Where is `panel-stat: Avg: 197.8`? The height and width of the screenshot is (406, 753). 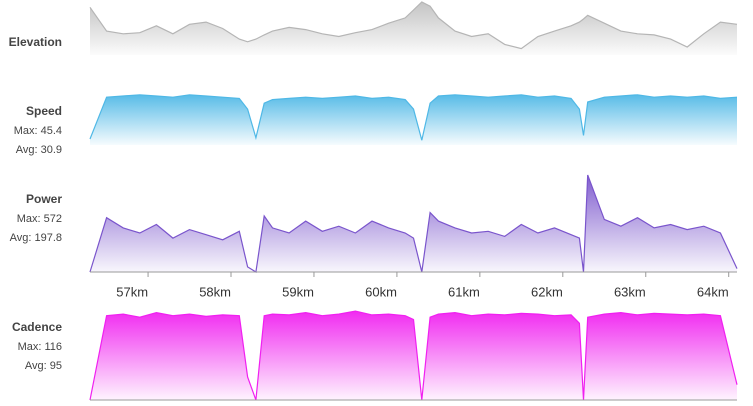
panel-stat: Avg: 197.8 is located at coordinates (36, 238).